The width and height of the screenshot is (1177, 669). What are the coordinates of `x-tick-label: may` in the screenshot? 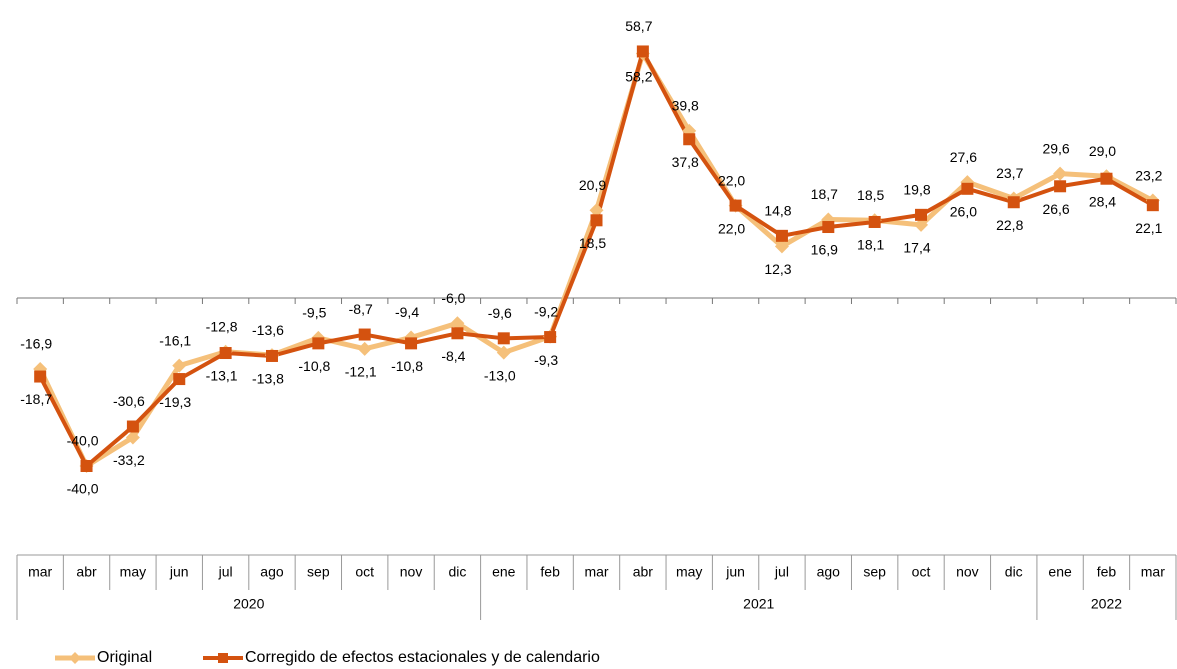 It's located at (689, 572).